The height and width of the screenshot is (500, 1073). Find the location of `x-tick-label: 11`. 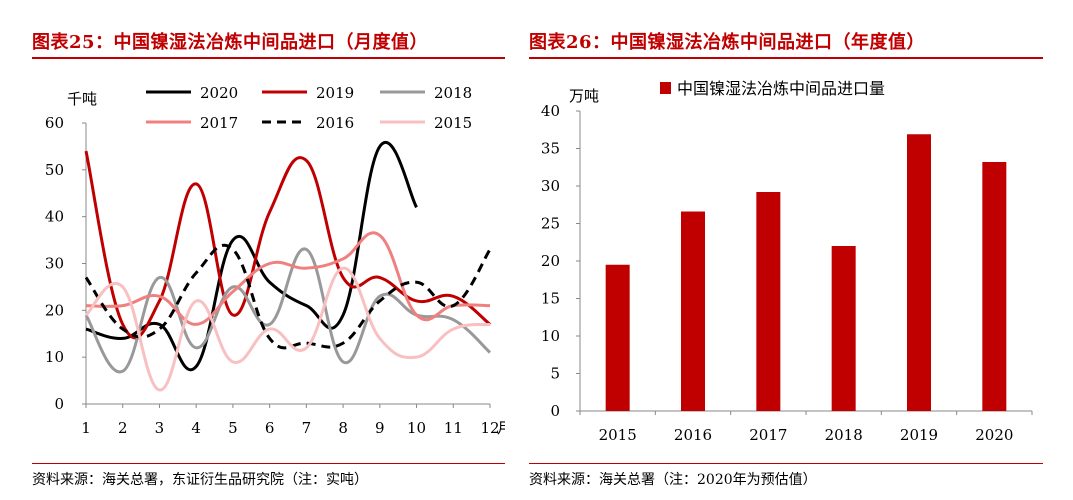

x-tick-label: 11 is located at coordinates (453, 428).